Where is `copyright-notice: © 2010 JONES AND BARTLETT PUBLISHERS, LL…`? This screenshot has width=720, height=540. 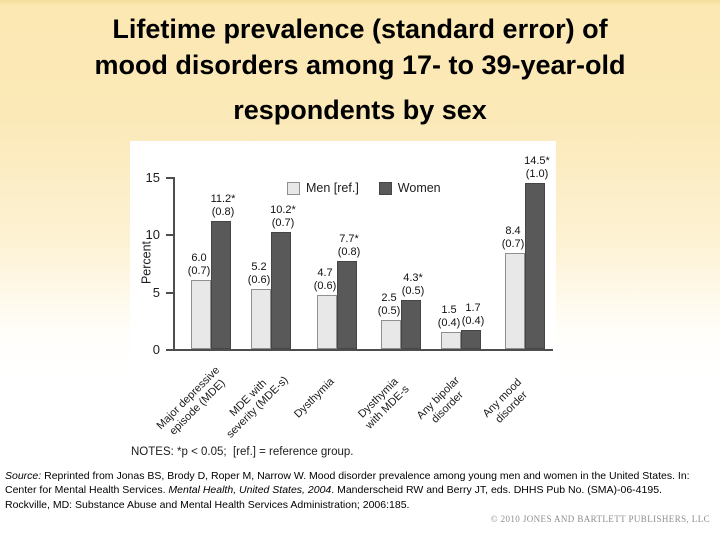 copyright-notice: © 2010 JONES AND BARTLETT PUBLISHERS, LL… is located at coordinates (600, 519).